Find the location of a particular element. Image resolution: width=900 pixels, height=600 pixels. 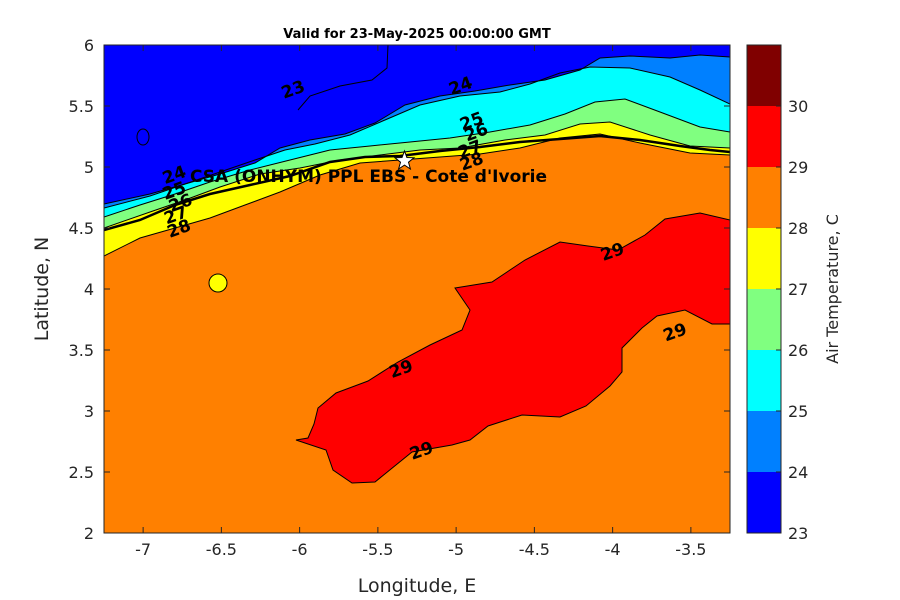

x-tick-label: -7 is located at coordinates (143, 549).